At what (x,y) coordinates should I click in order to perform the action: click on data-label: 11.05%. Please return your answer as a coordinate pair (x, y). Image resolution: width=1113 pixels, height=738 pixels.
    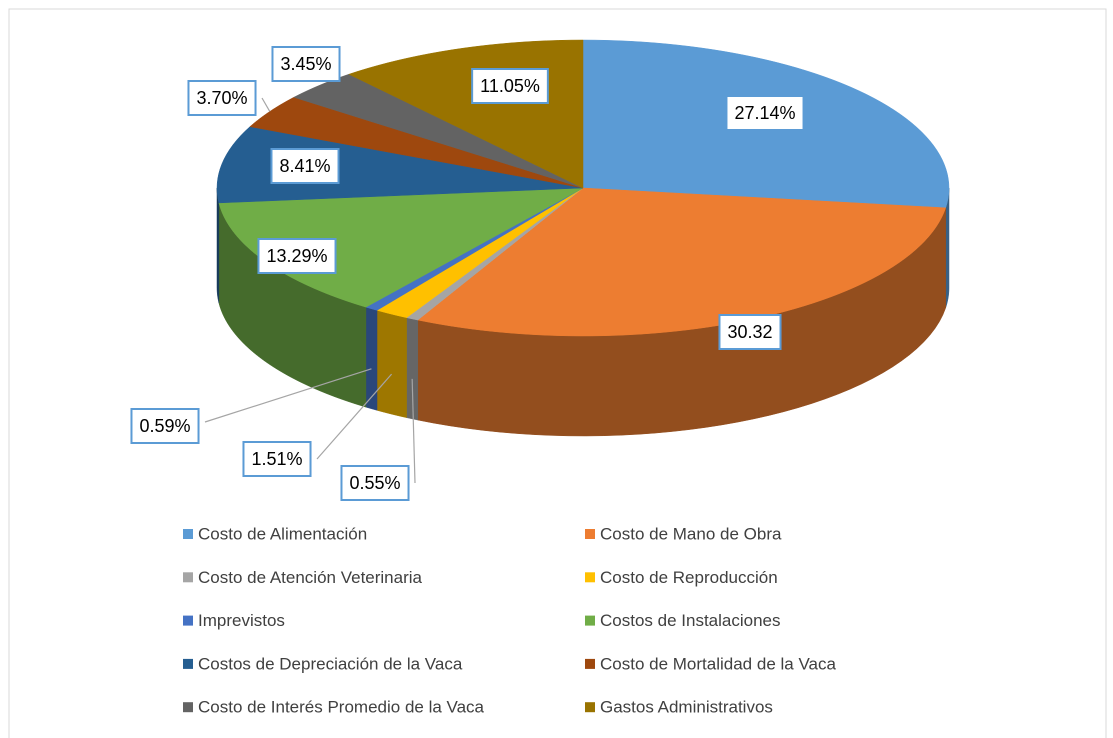
    Looking at the image, I should click on (510, 86).